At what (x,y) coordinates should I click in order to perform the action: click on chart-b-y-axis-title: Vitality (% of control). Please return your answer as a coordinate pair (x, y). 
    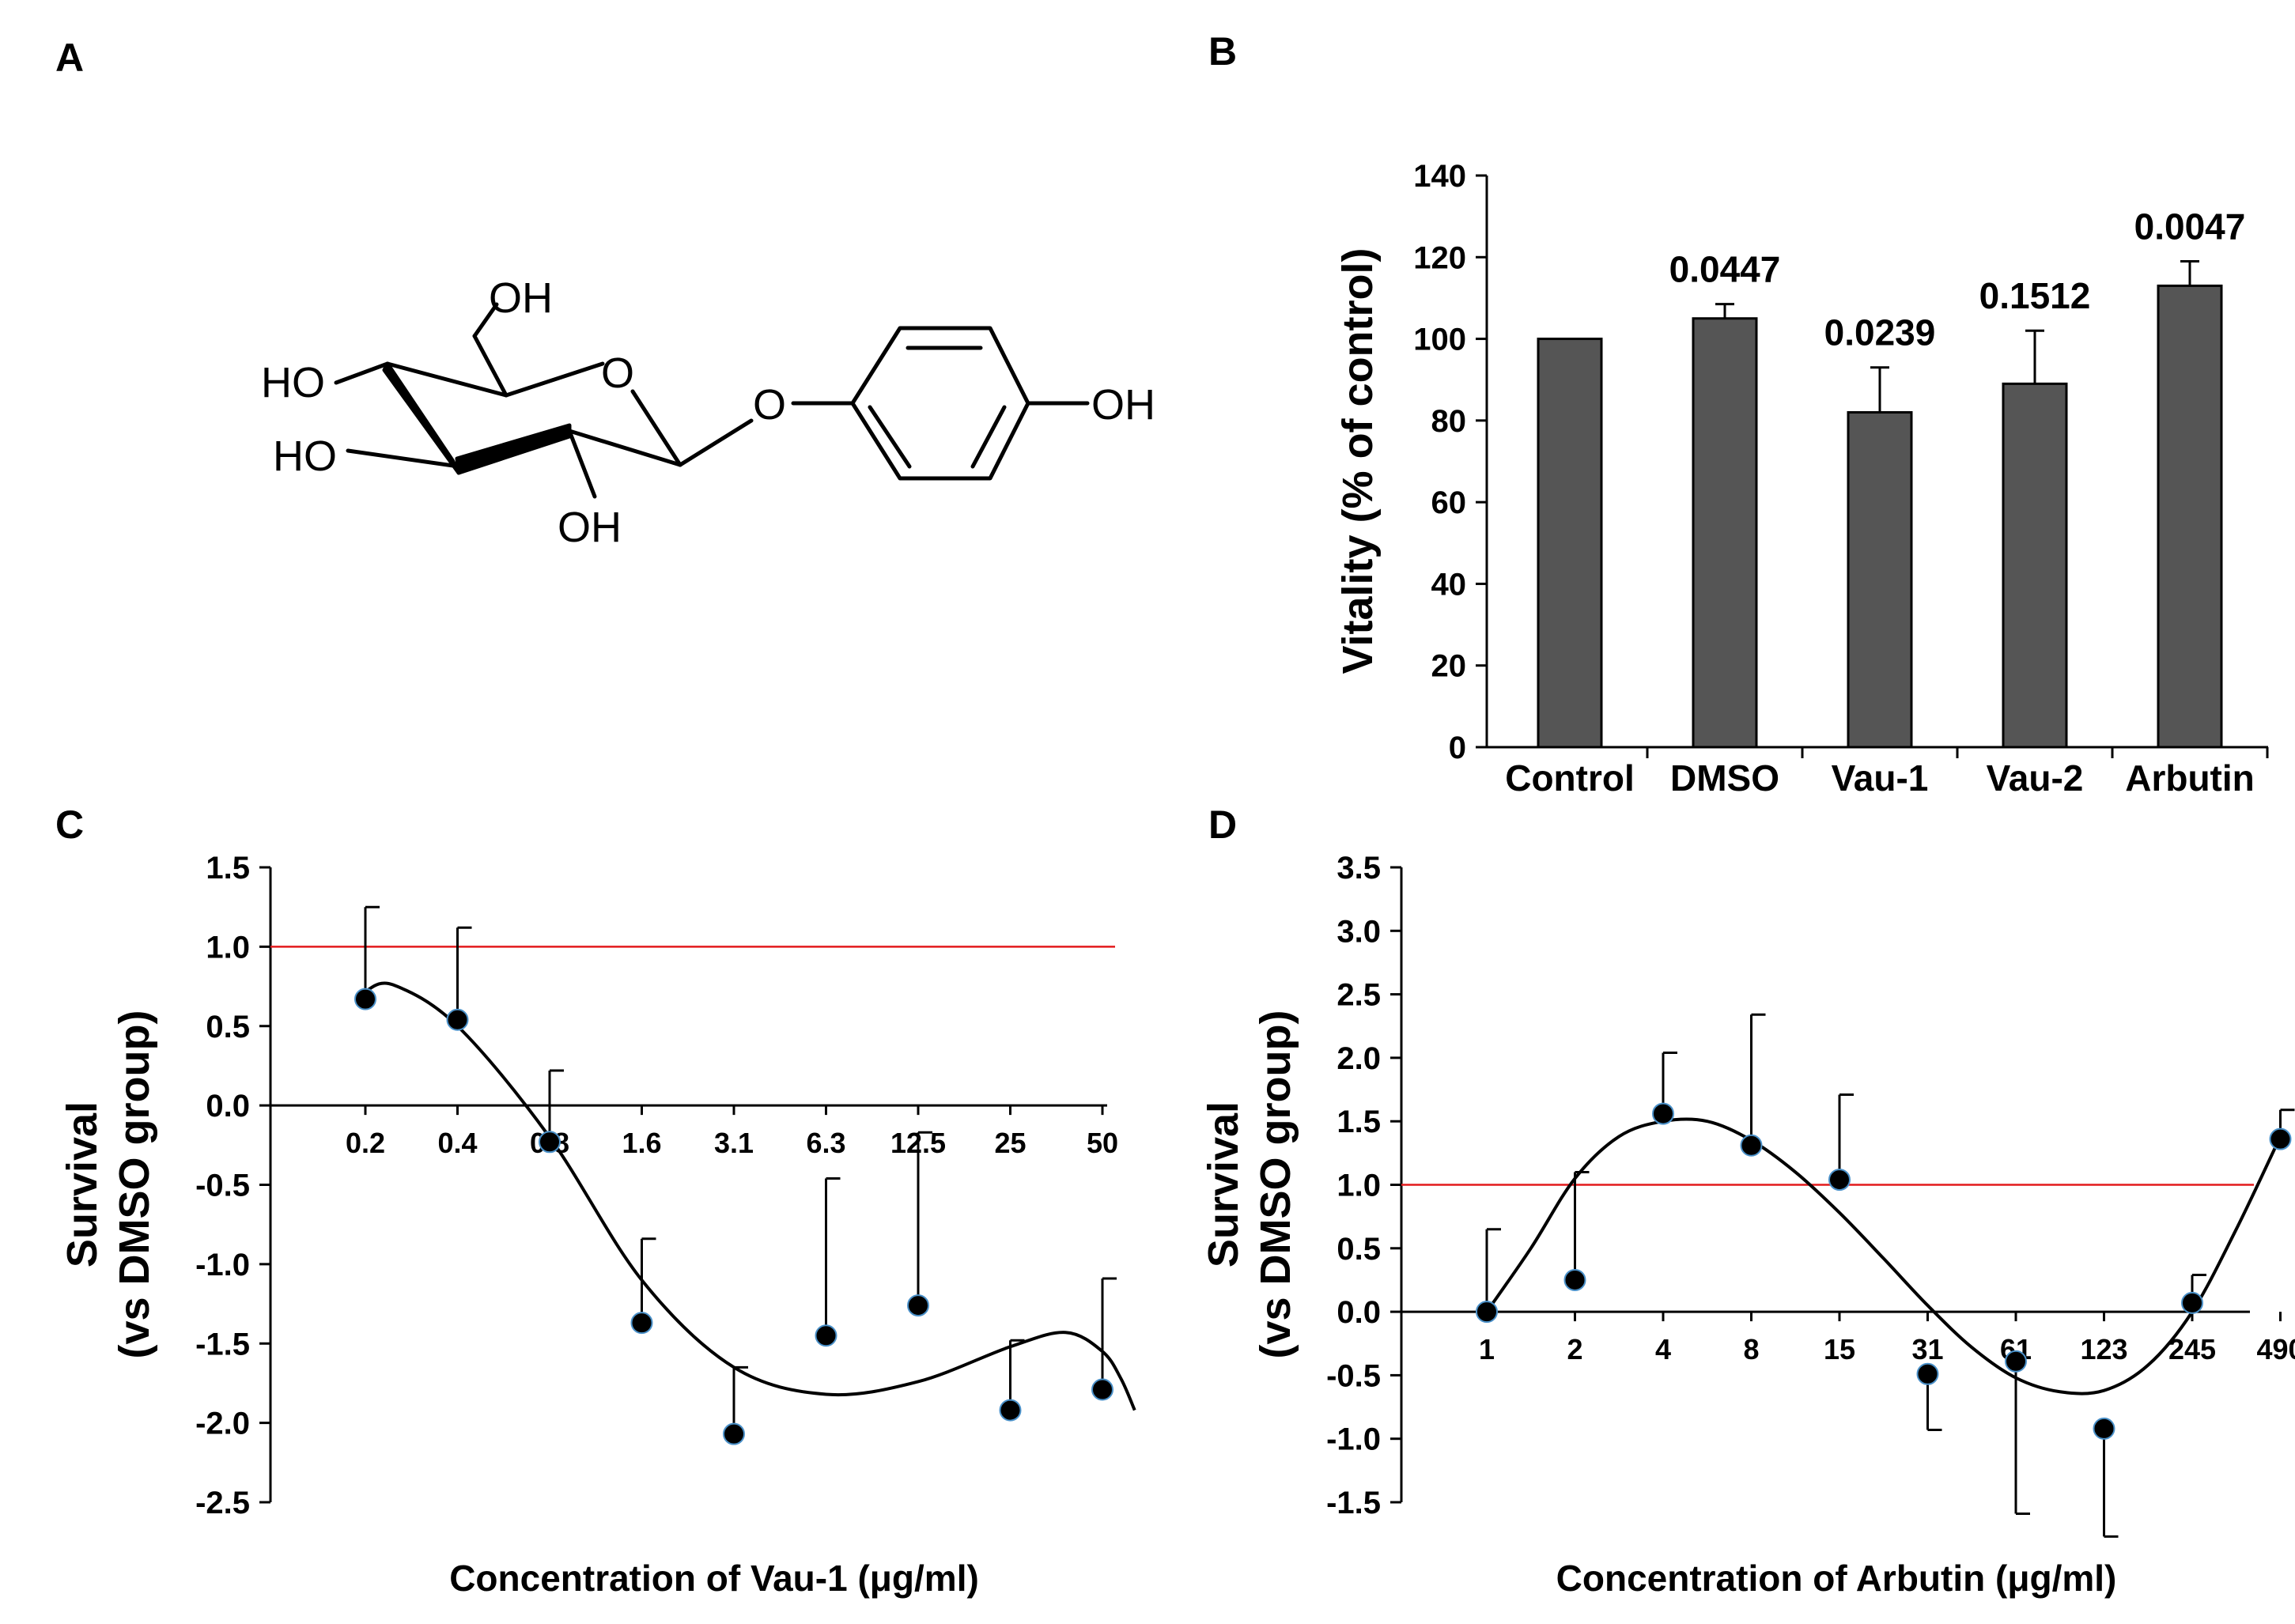
    Looking at the image, I should click on (1358, 460).